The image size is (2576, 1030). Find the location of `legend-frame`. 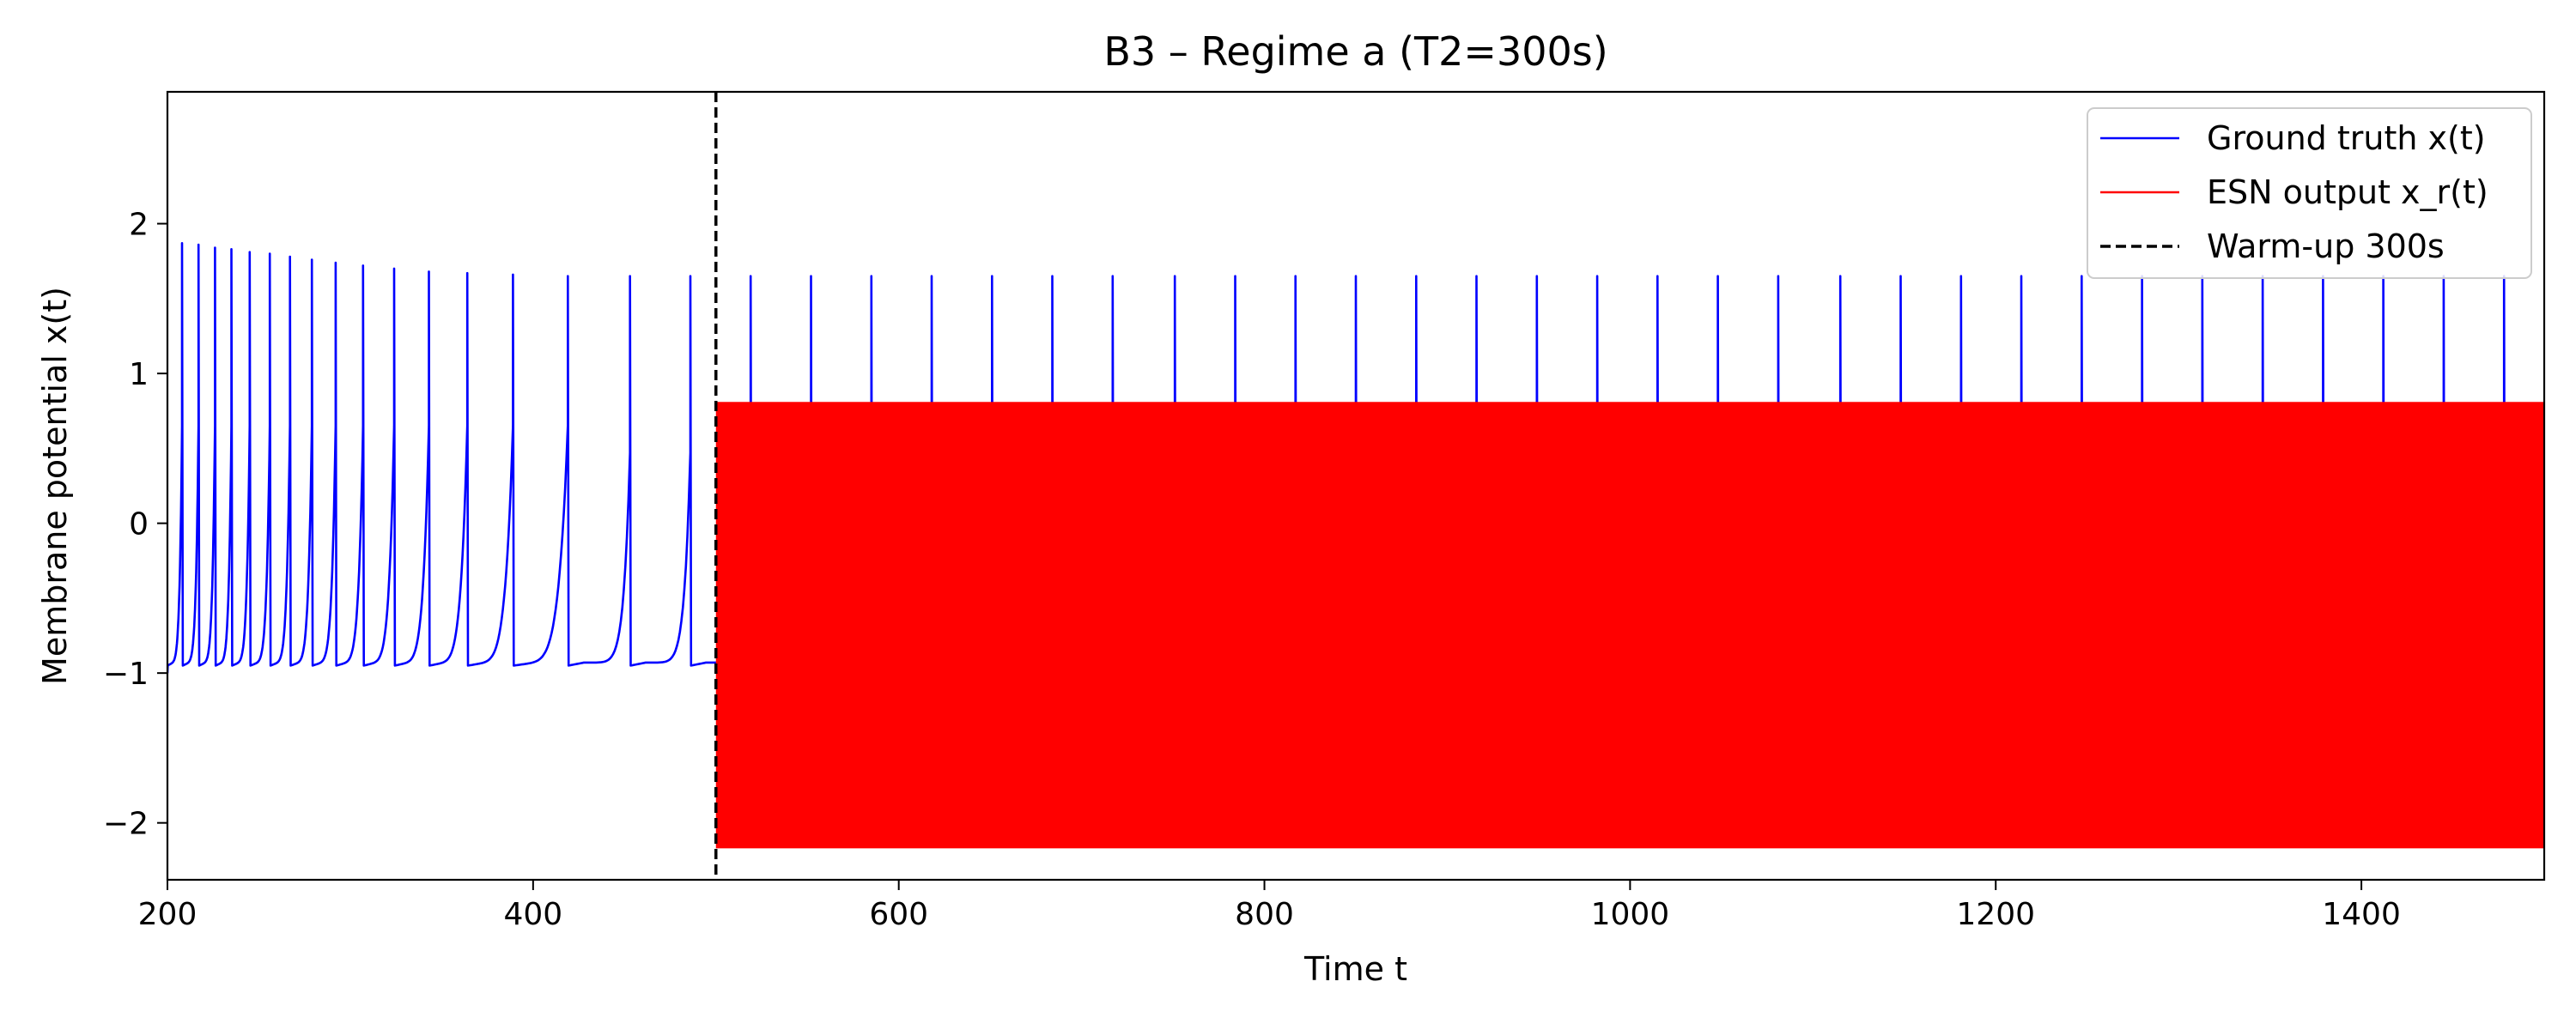

legend-frame is located at coordinates (2309, 193).